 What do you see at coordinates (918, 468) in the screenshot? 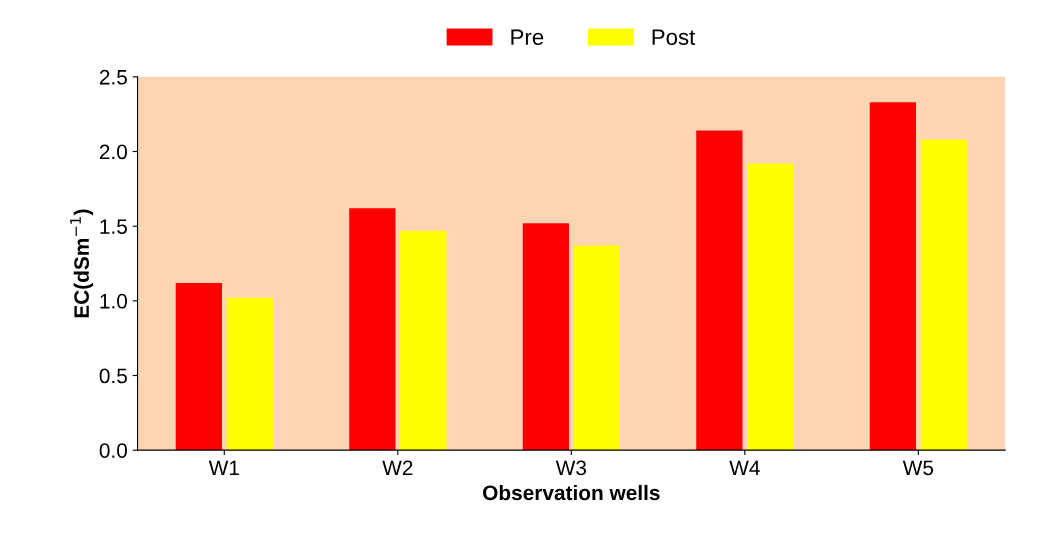
I see `x-tick-label: W5` at bounding box center [918, 468].